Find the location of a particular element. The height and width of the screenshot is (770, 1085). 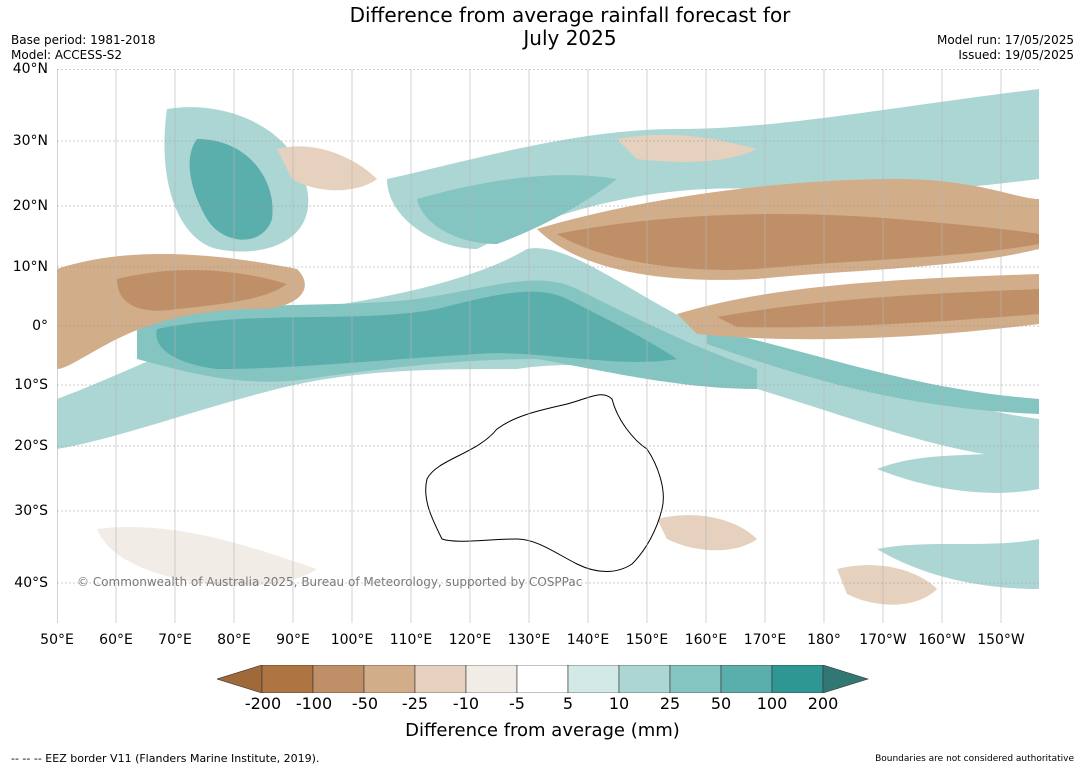

lon-label: 150°E is located at coordinates (647, 640).